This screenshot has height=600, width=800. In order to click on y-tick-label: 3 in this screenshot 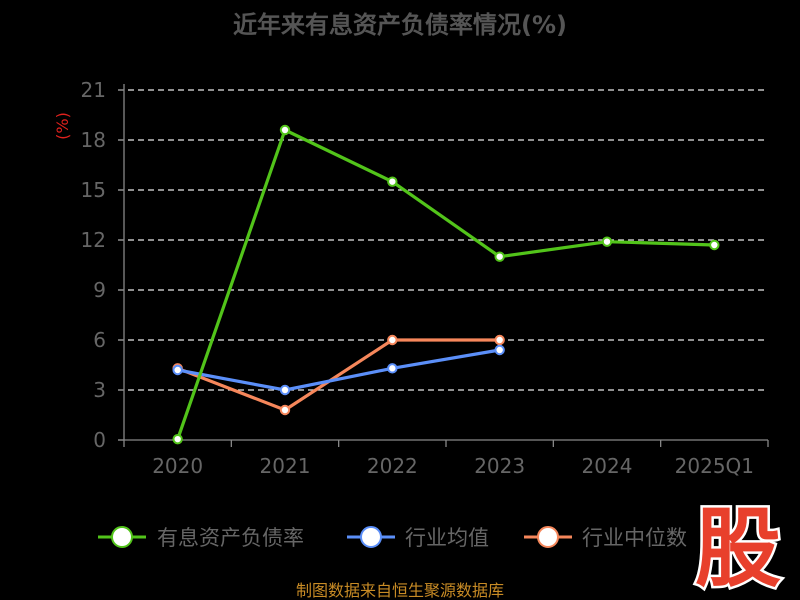, I will do `click(99, 390)`.